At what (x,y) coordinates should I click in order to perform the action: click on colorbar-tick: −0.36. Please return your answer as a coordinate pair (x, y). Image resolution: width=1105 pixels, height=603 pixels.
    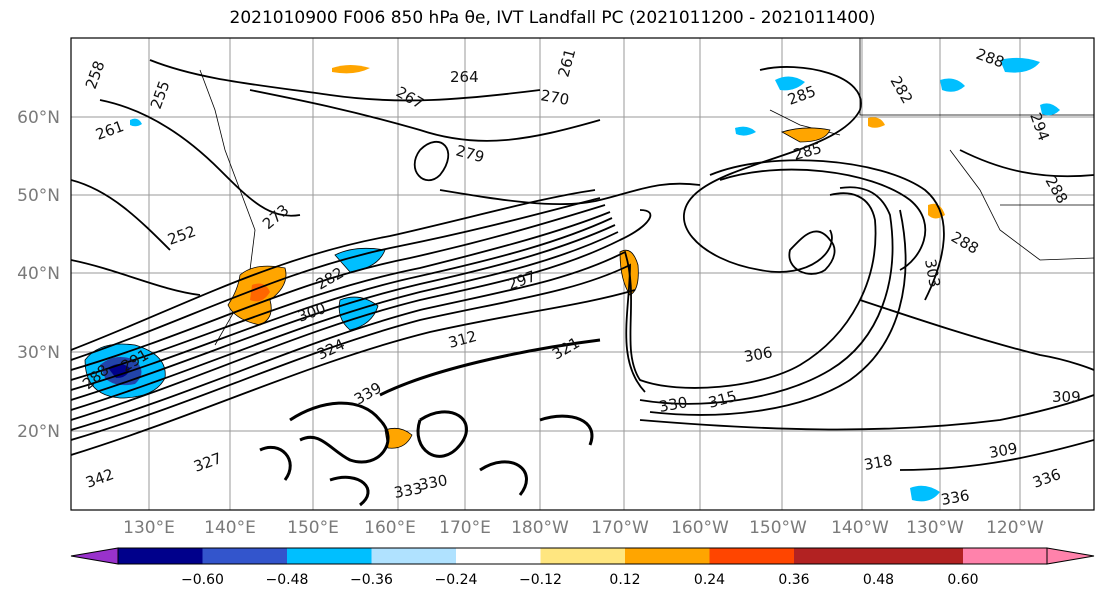
    Looking at the image, I should click on (371, 580).